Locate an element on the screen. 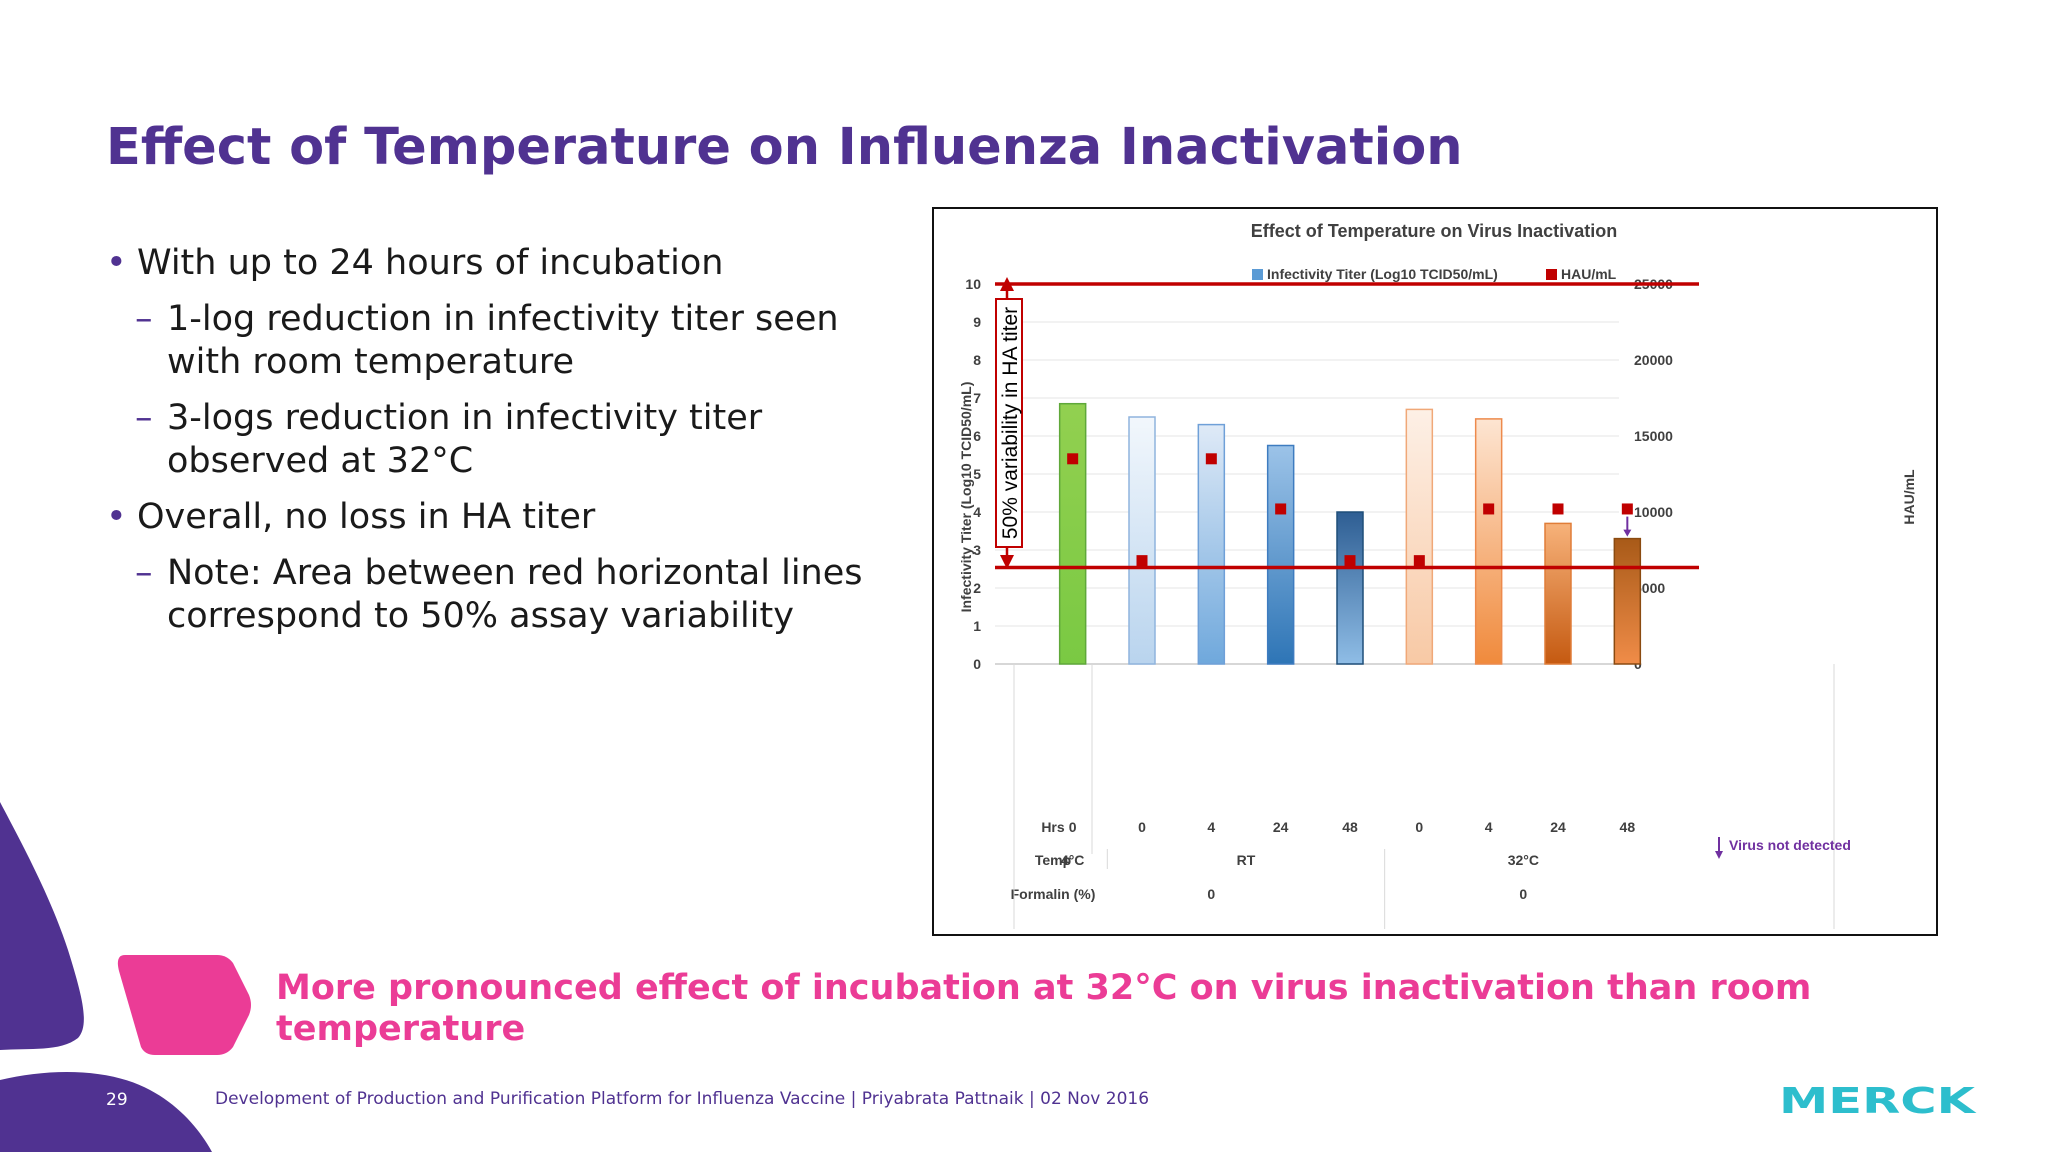 This screenshot has height=1152, width=2048. hau-series is located at coordinates (1350, 510).